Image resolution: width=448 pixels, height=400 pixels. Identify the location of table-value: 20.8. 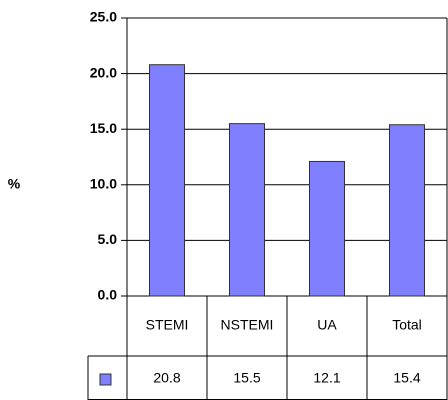
(166, 378).